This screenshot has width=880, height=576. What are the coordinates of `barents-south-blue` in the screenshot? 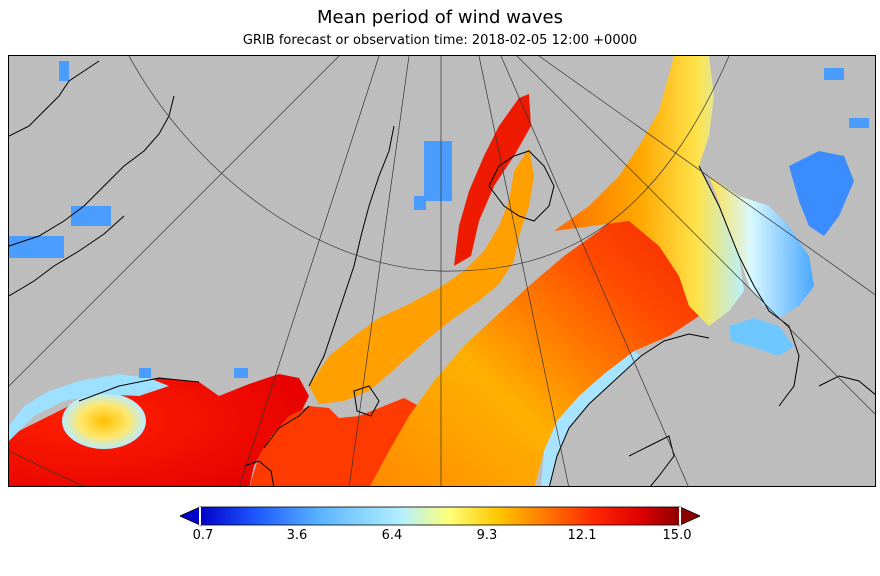 It's located at (761, 337).